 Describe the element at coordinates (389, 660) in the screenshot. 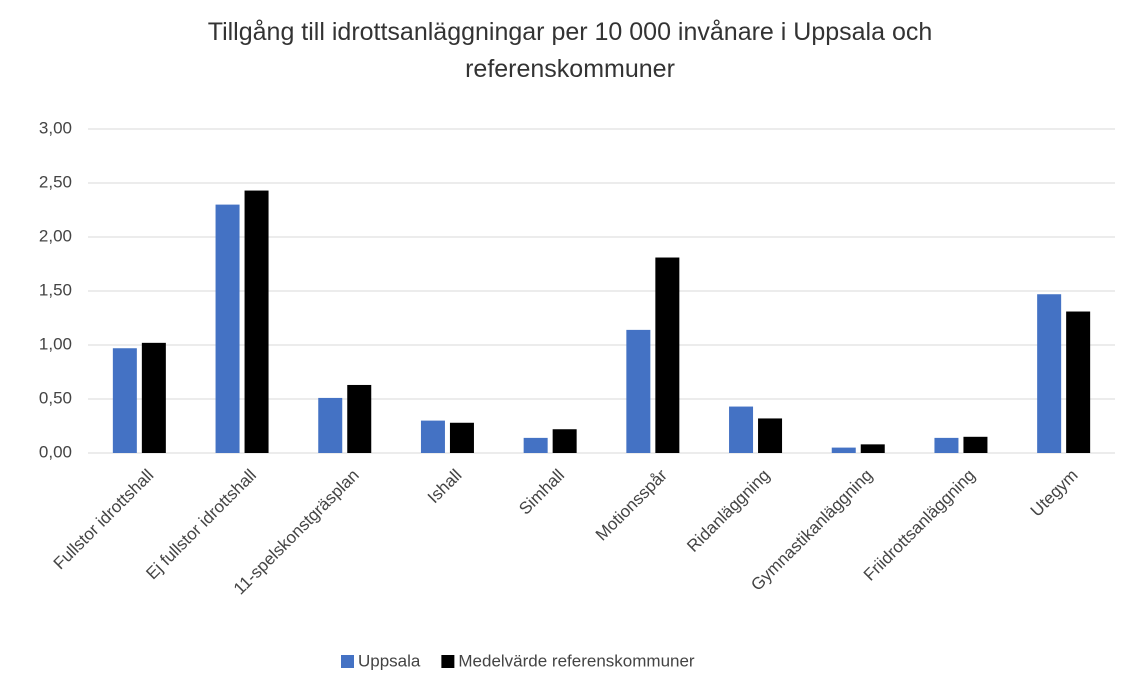

I see `legend-label: Uppsala` at that location.